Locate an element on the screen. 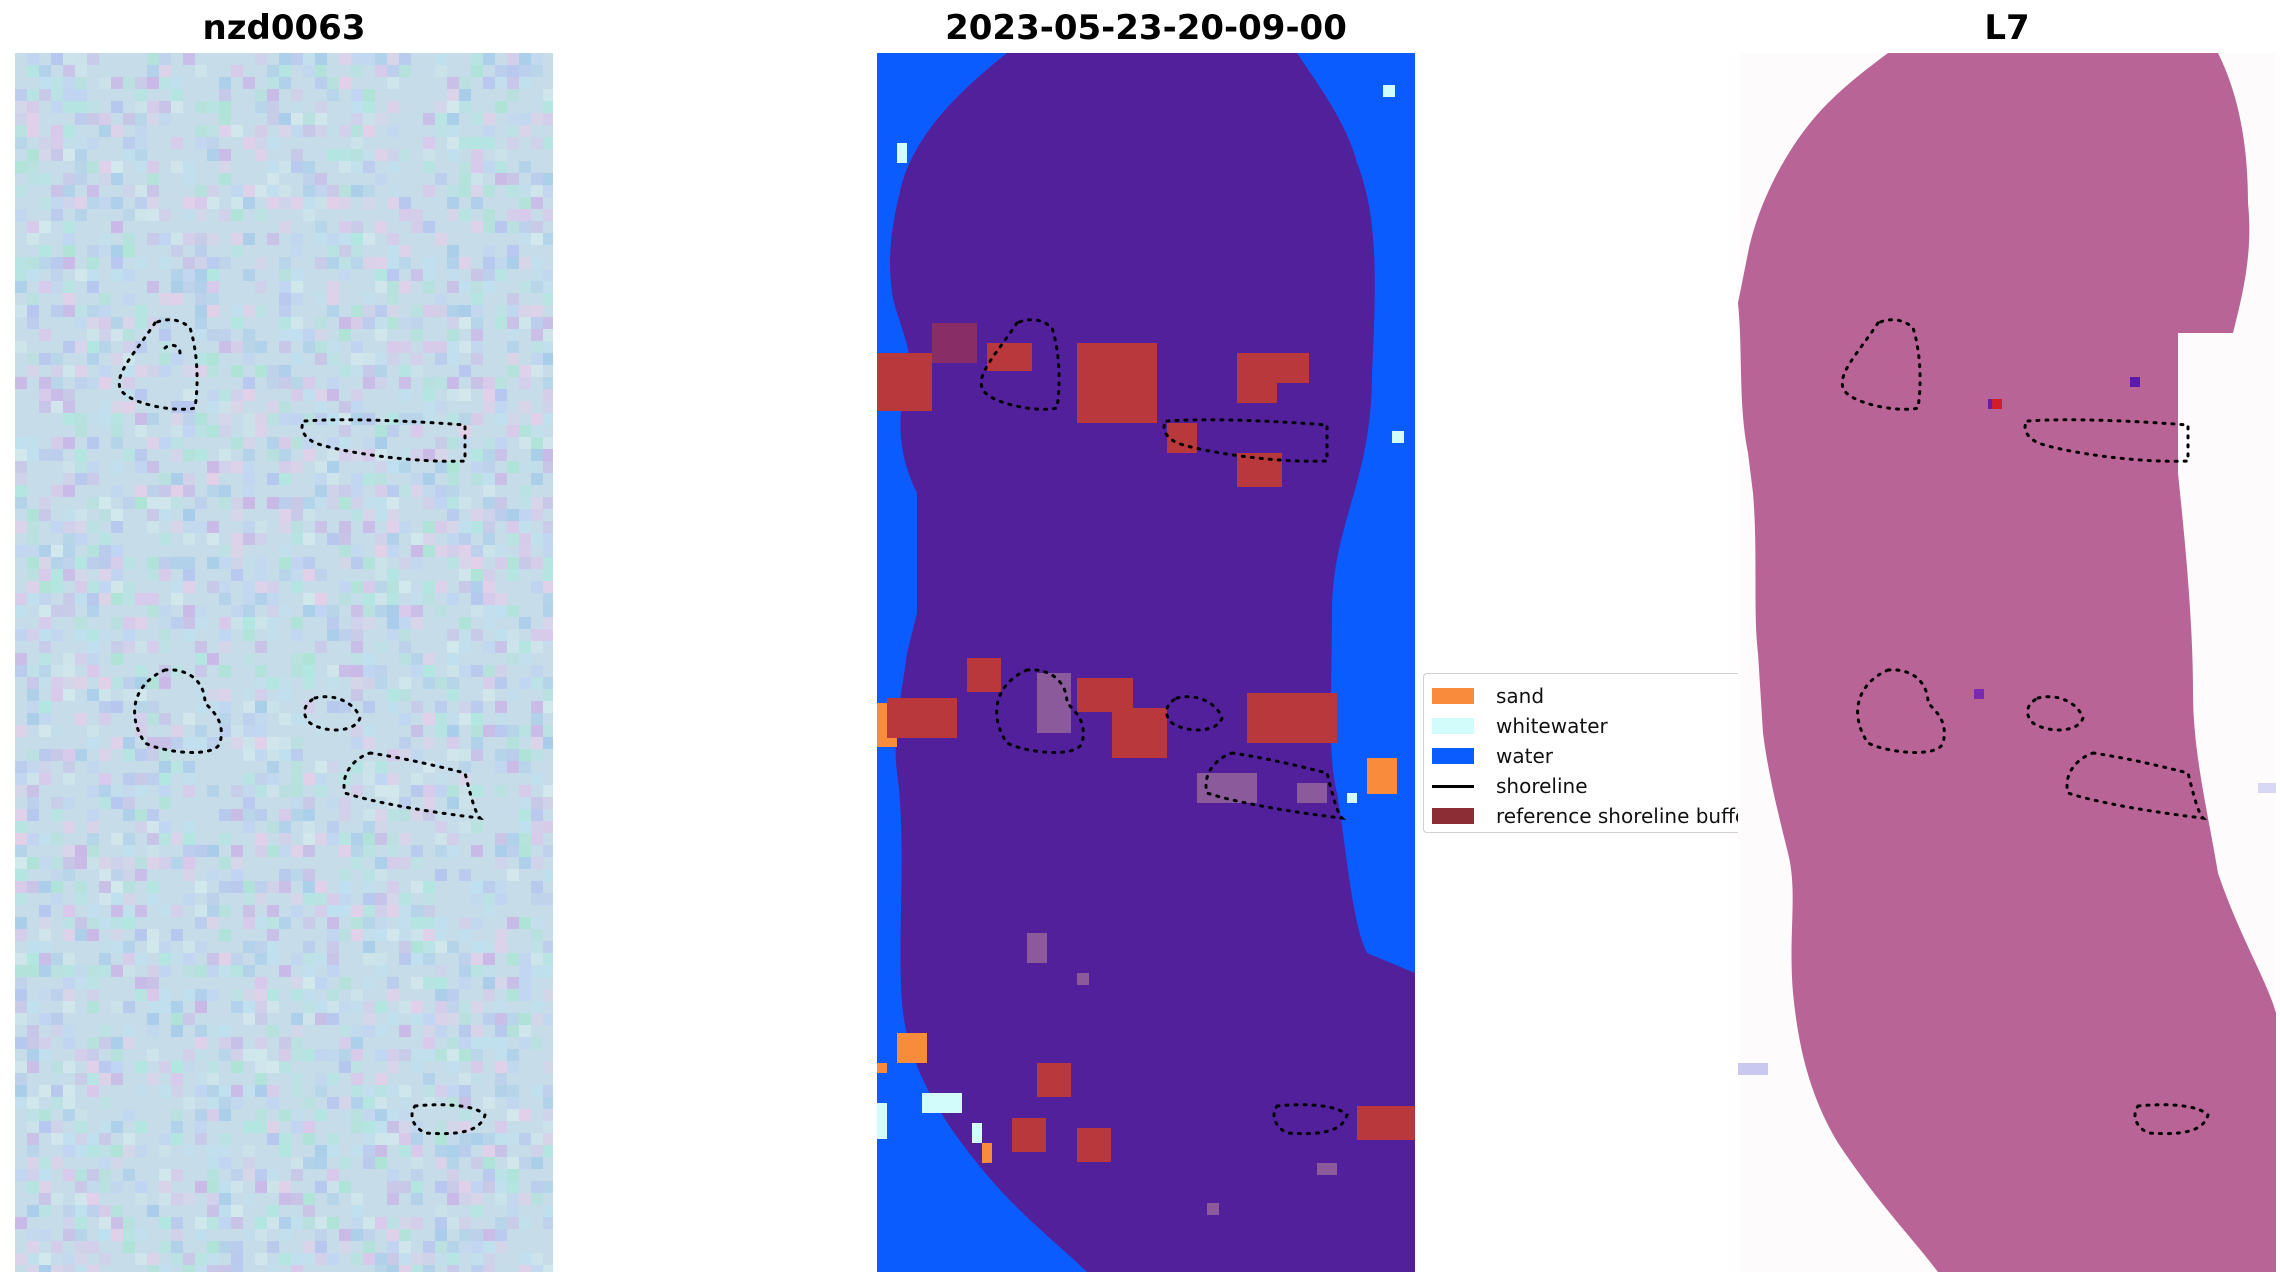 Image resolution: width=2280 pixels, height=1283 pixels. legend-label-sand: sand is located at coordinates (1520, 696).